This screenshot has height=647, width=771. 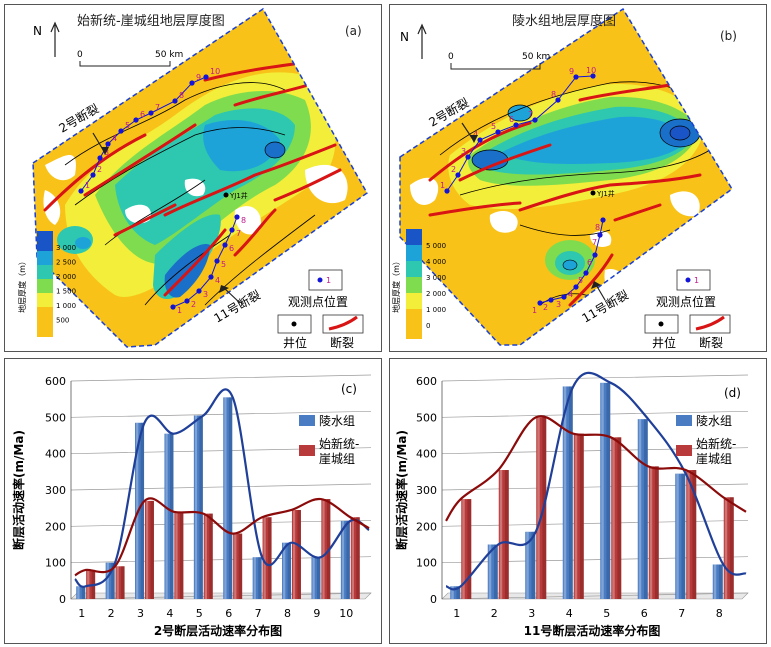 I want to click on x-tick-label: 1, so click(x=456, y=613).